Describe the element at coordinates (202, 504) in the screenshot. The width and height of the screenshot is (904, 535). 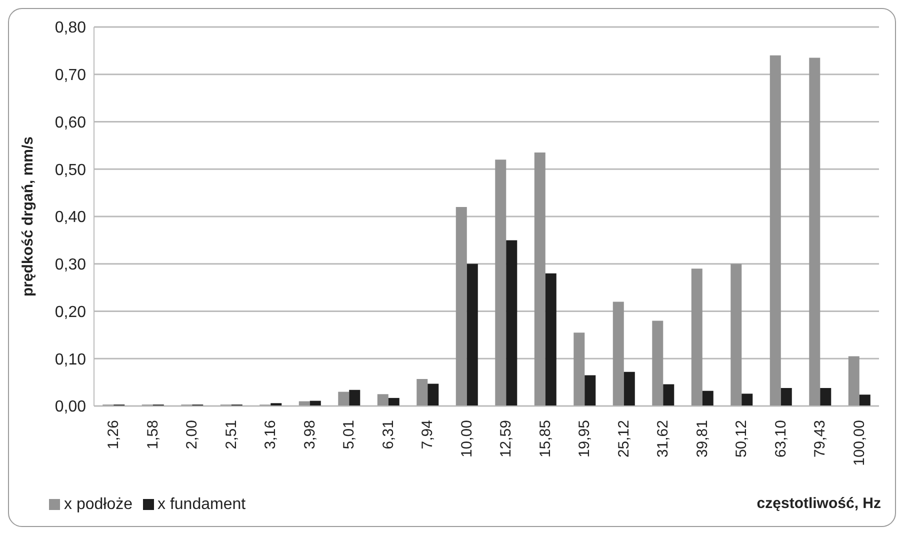
I see `legend-label: x fundament` at that location.